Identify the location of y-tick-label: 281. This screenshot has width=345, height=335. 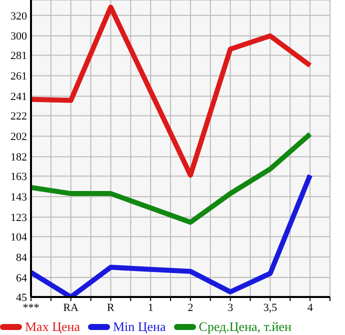
(18, 56).